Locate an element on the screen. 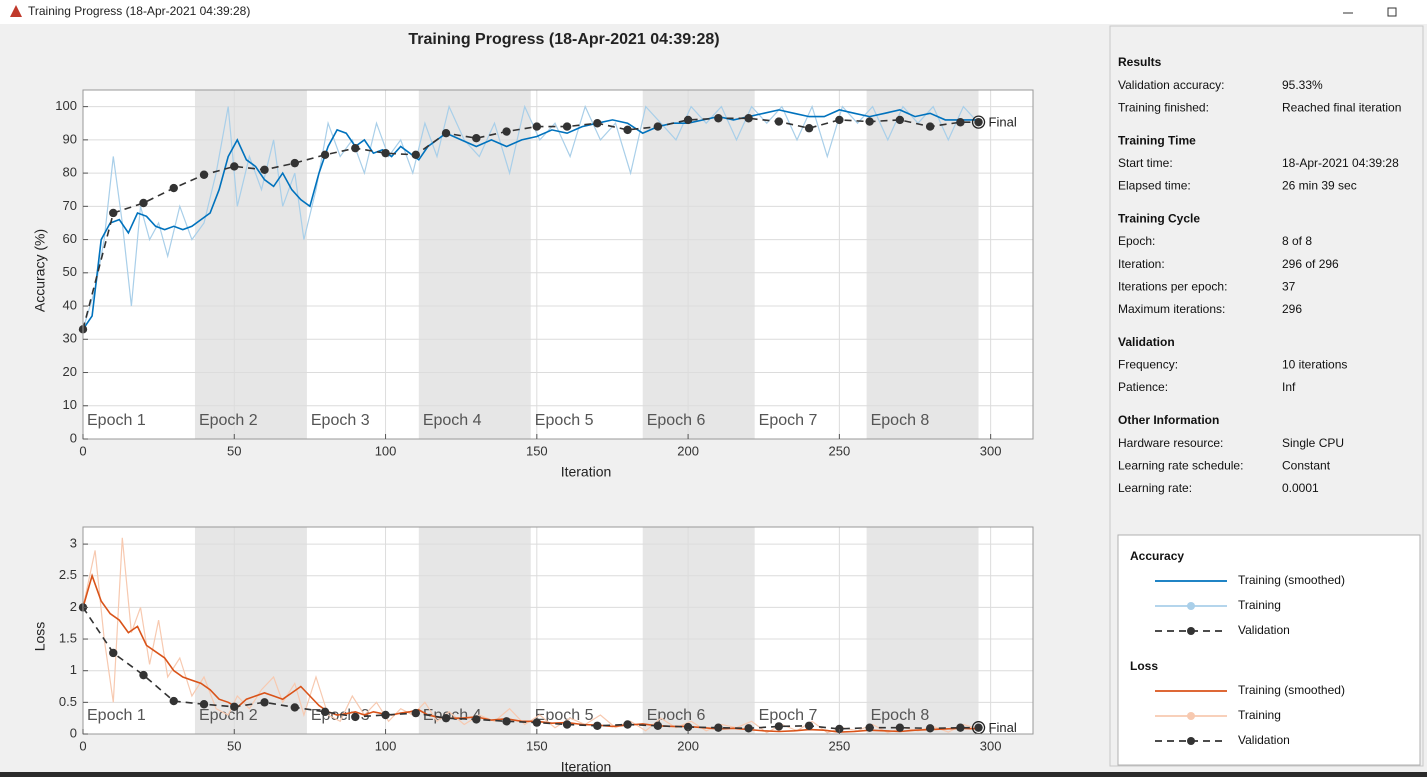 This screenshot has width=1427, height=777. panel-value: 95.33% is located at coordinates (1302, 85).